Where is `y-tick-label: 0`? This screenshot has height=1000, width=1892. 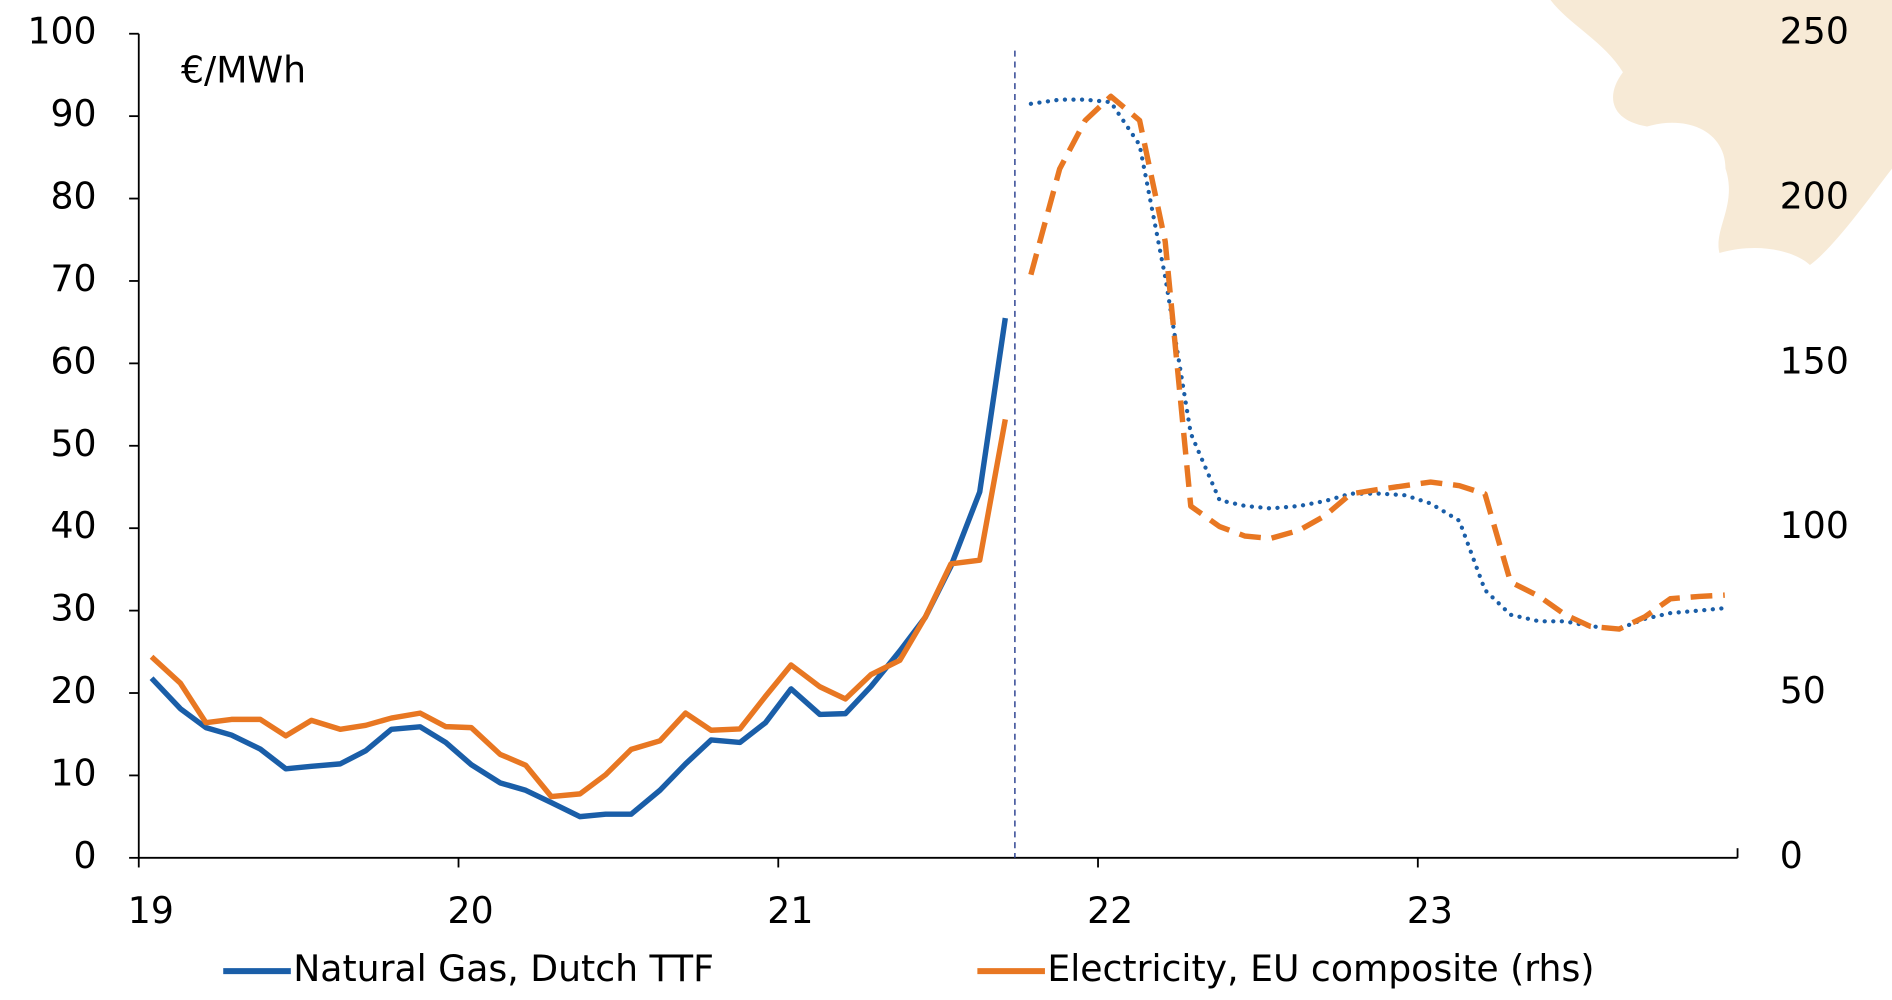 y-tick-label: 0 is located at coordinates (84, 855).